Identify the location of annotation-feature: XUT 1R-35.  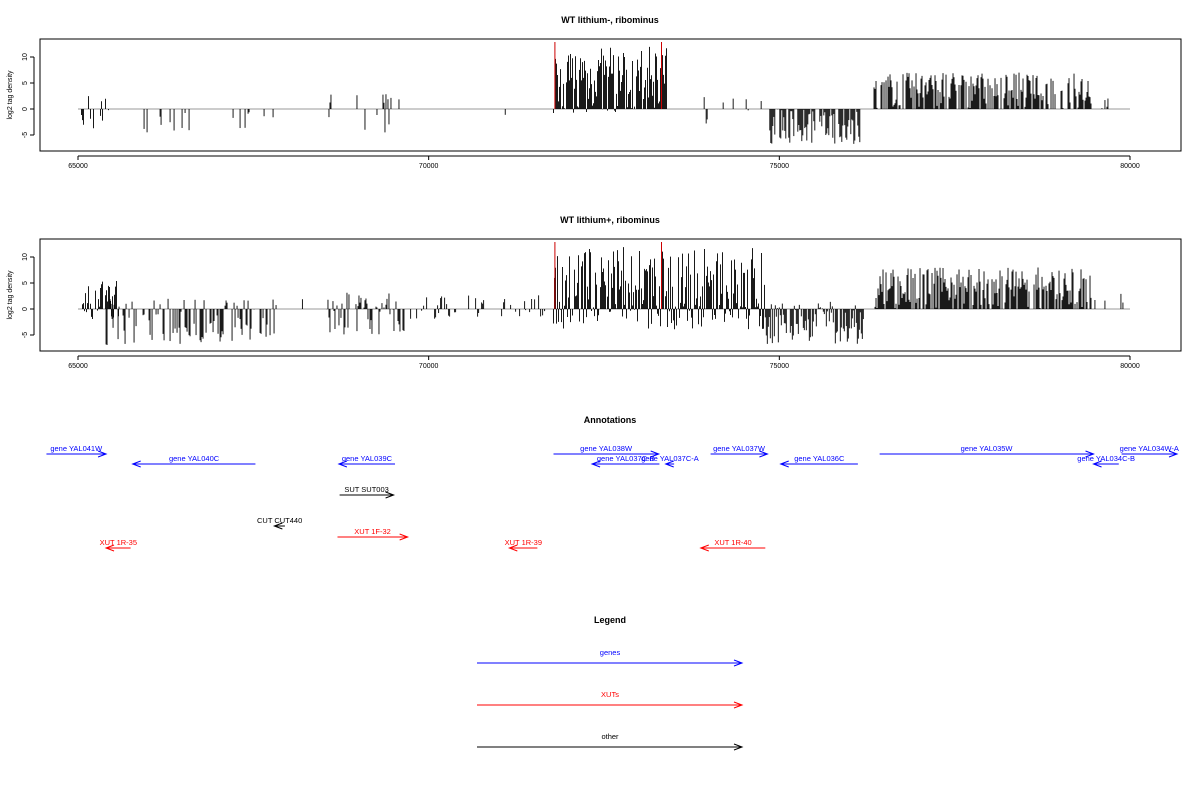
(118, 545).